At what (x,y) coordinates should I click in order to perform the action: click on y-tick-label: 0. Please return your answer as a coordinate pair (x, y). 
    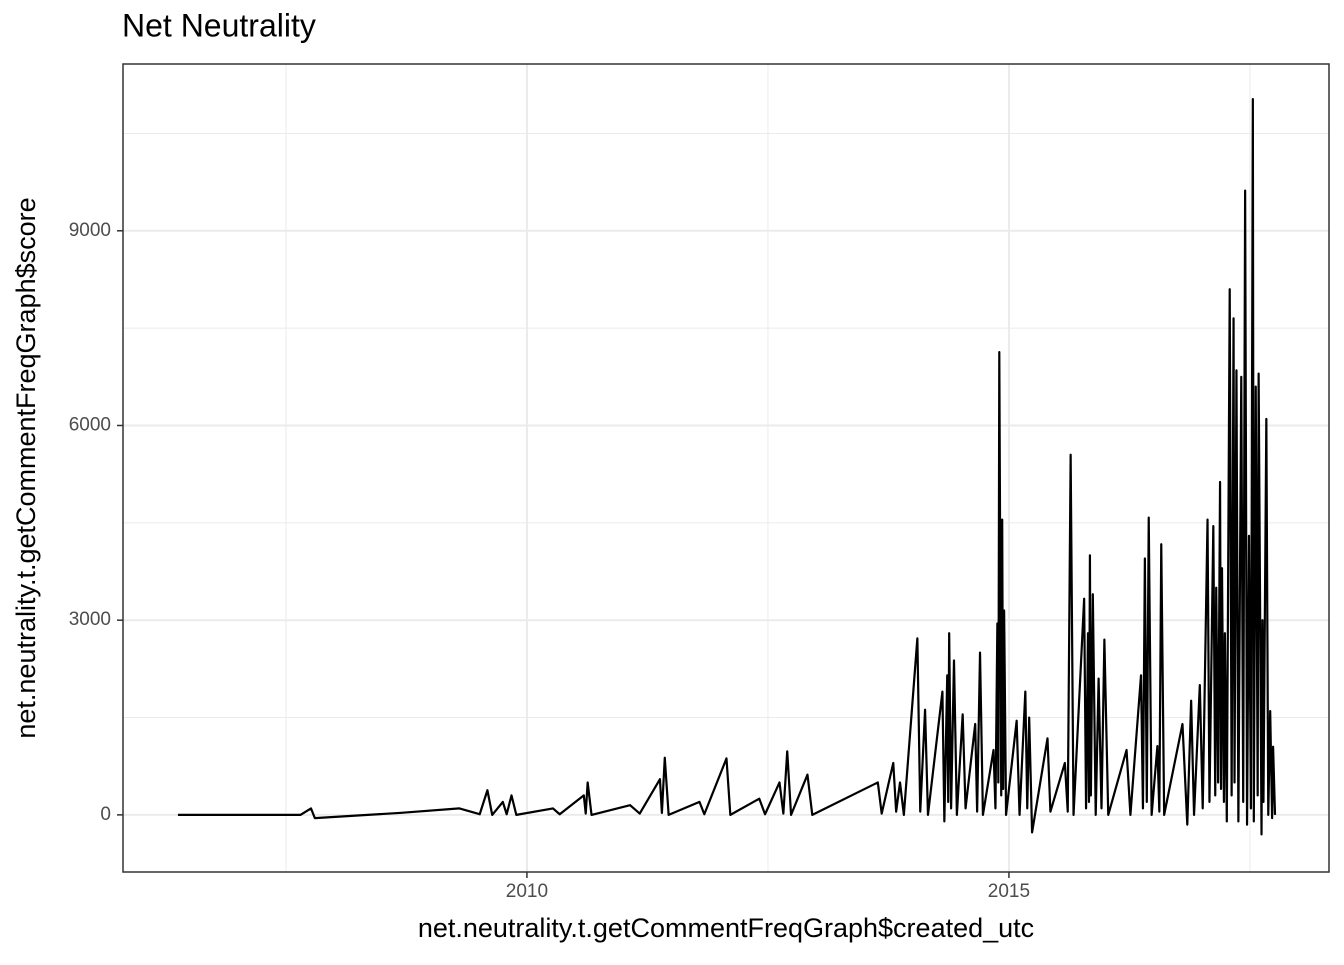
    Looking at the image, I should click on (105, 814).